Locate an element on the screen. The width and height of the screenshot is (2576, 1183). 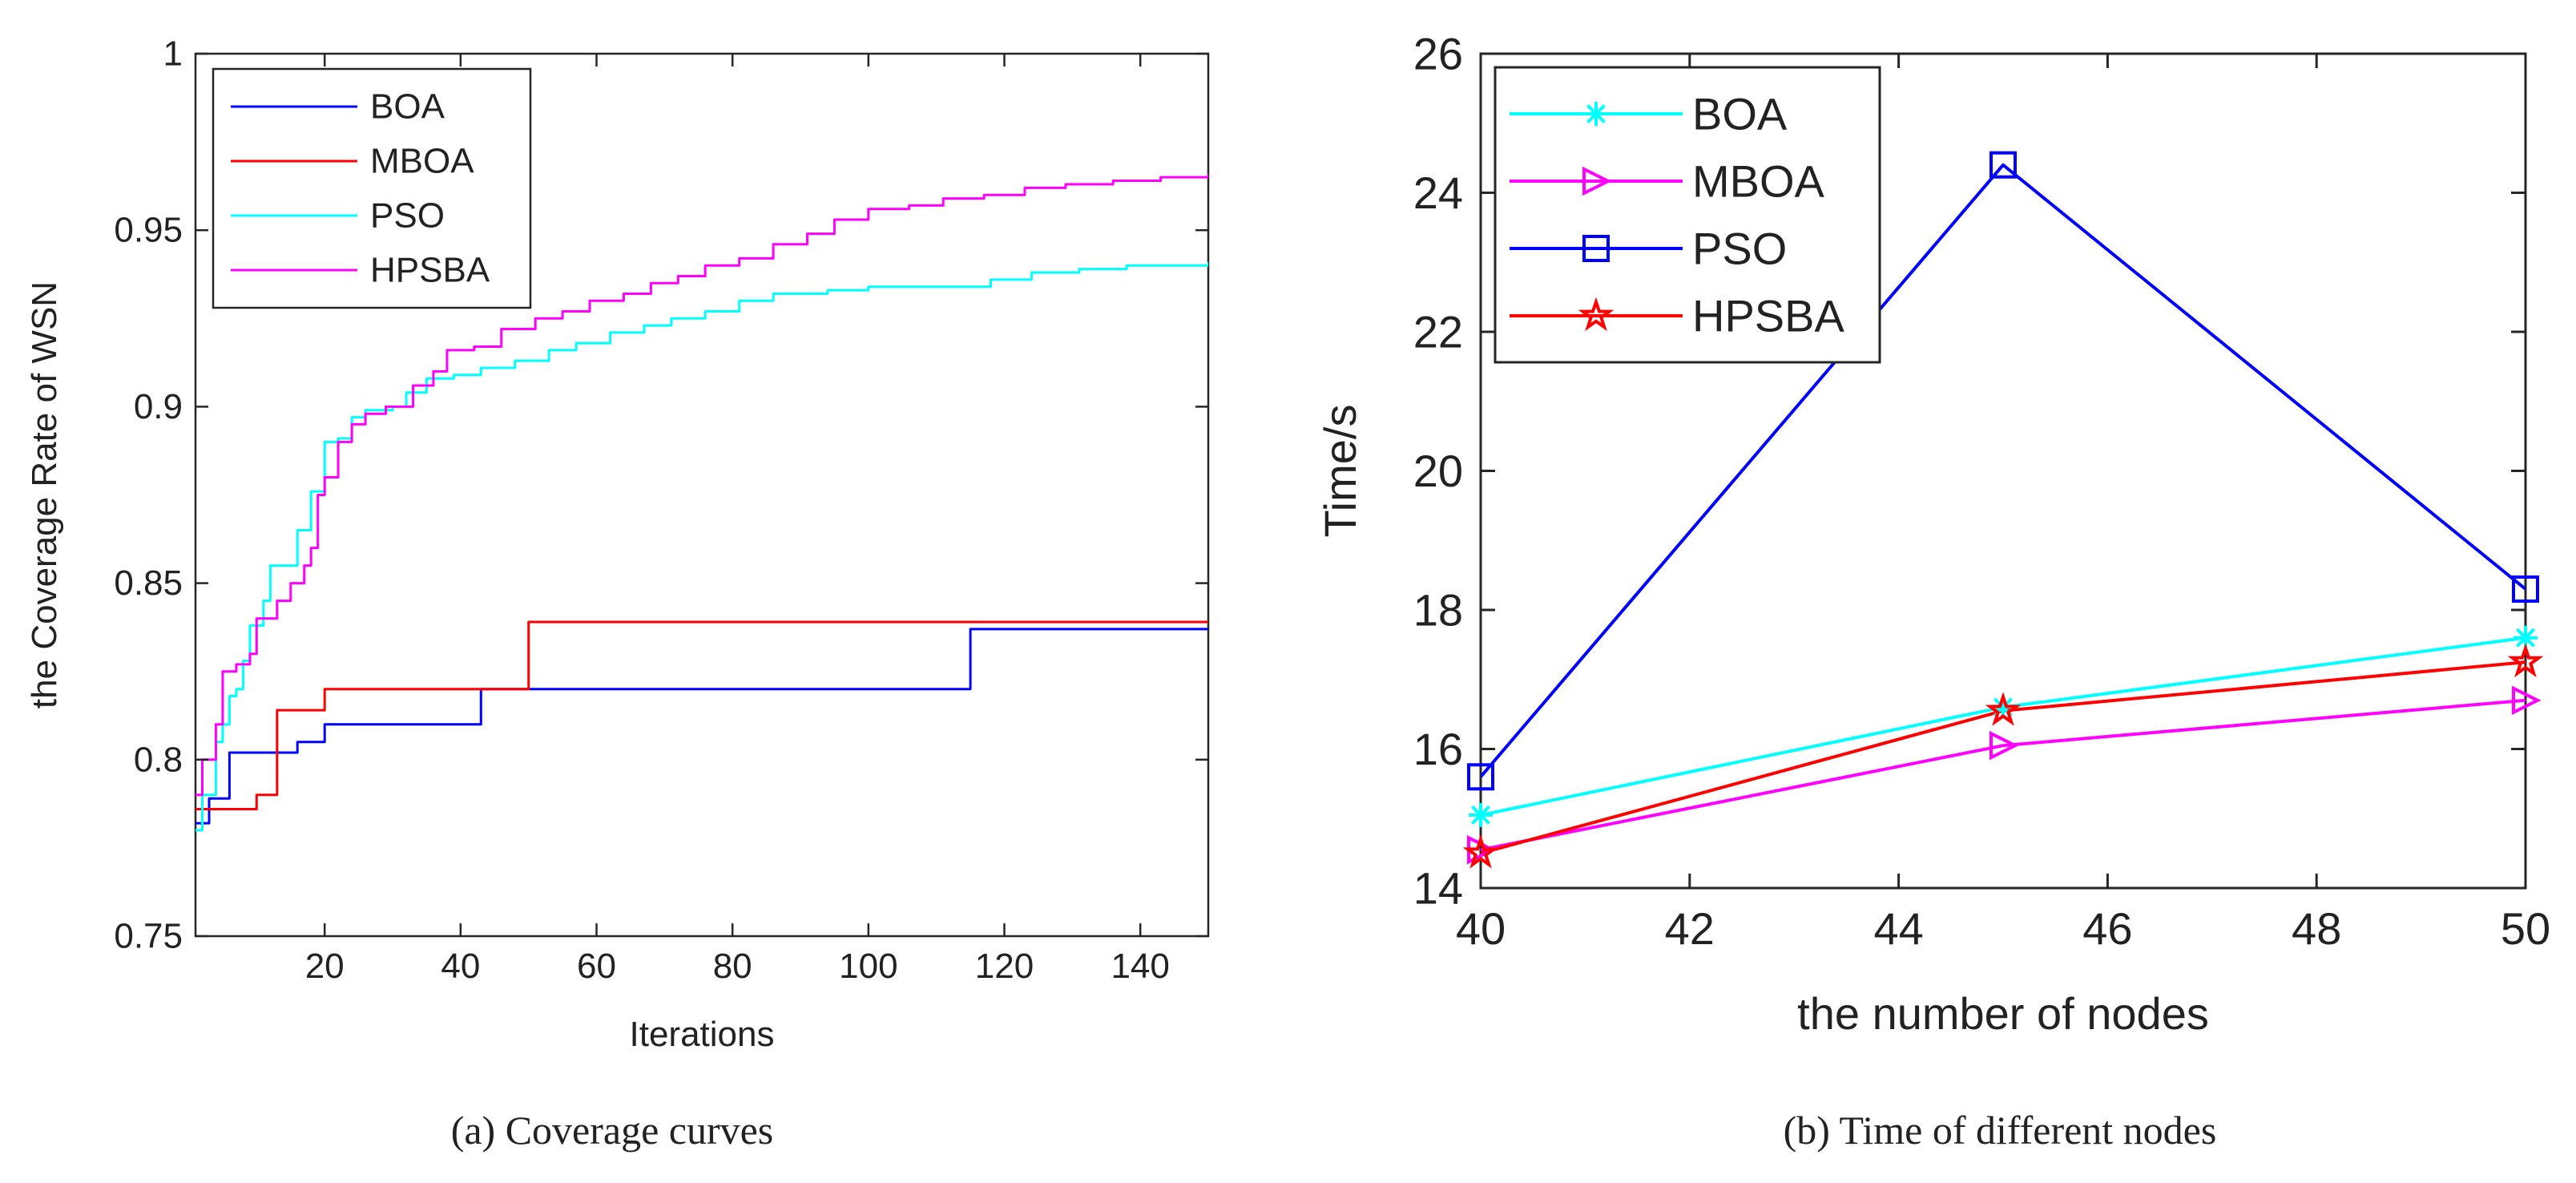
y-tick-label: 20 is located at coordinates (1438, 471).